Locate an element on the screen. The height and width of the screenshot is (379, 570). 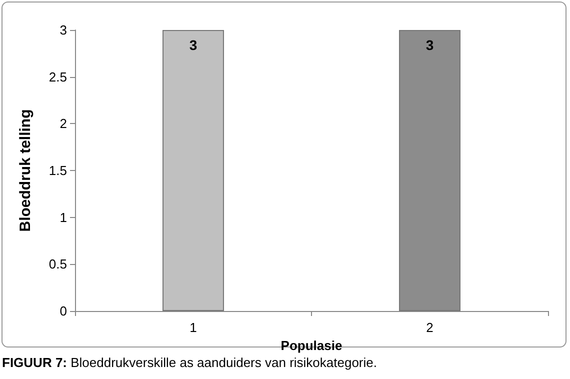
text: FIGUUR 7: Bloeddrukverskille as aanduiders van risikokategorie. is located at coordinates (189, 362).